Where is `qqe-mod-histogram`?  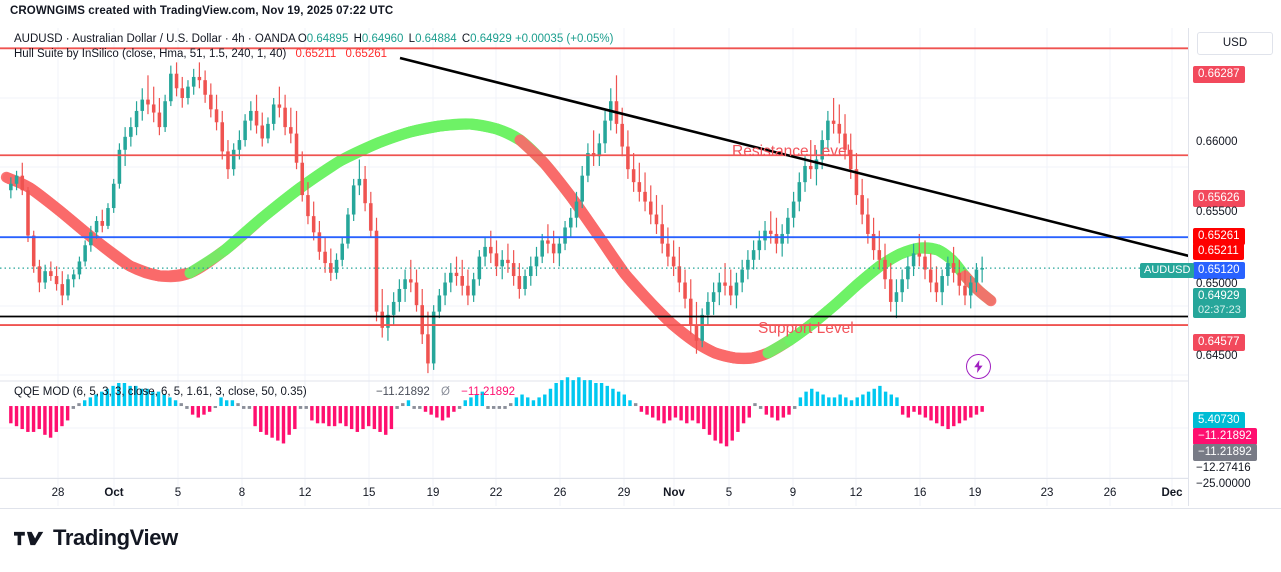 qqe-mod-histogram is located at coordinates (496, 412).